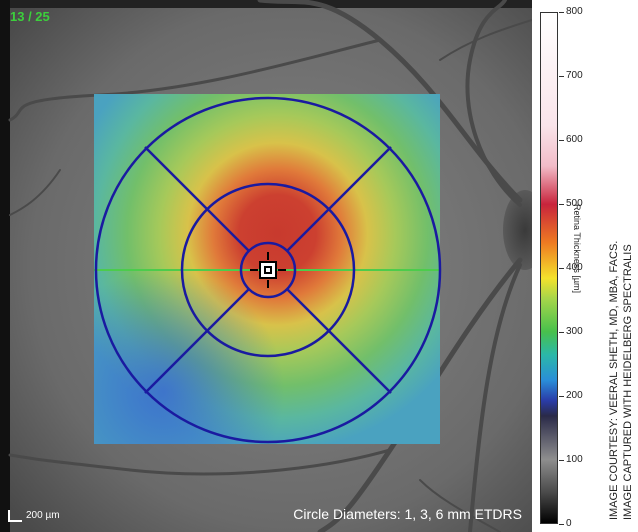 This screenshot has height=532, width=638. What do you see at coordinates (15, 516) in the screenshot?
I see `scale-bar` at bounding box center [15, 516].